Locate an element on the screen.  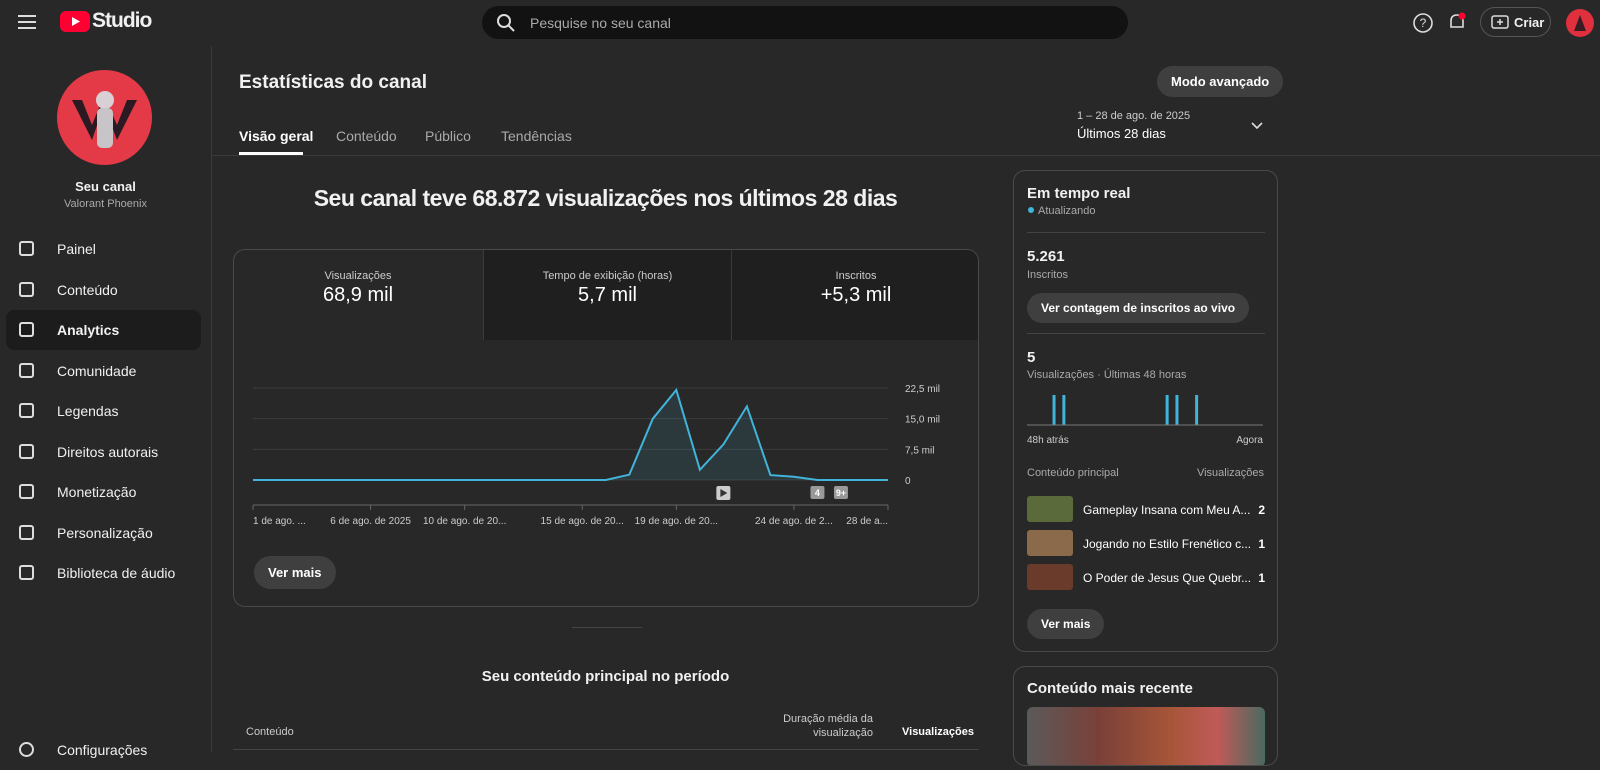
search-box: Pesquise no seu canal is located at coordinates (805, 22).